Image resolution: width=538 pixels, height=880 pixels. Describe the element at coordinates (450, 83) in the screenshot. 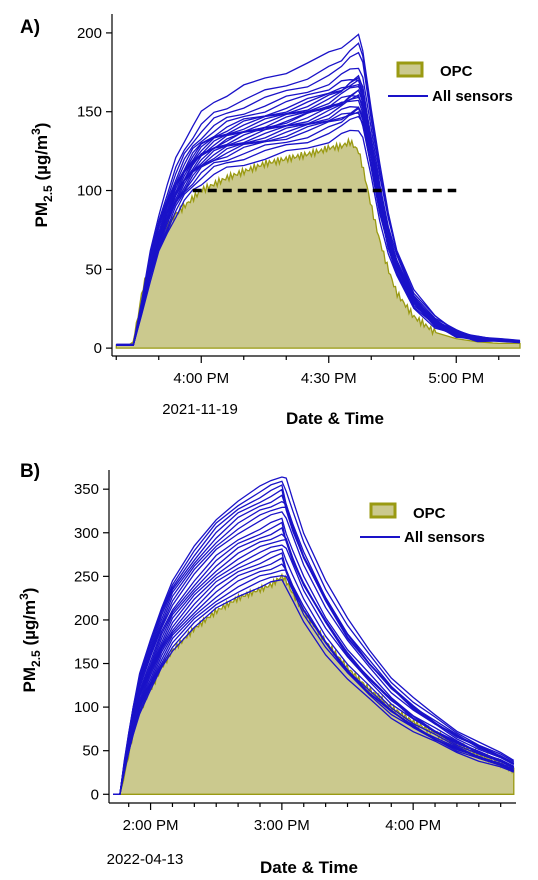

I see `legend-a: OPC All sensors` at that location.